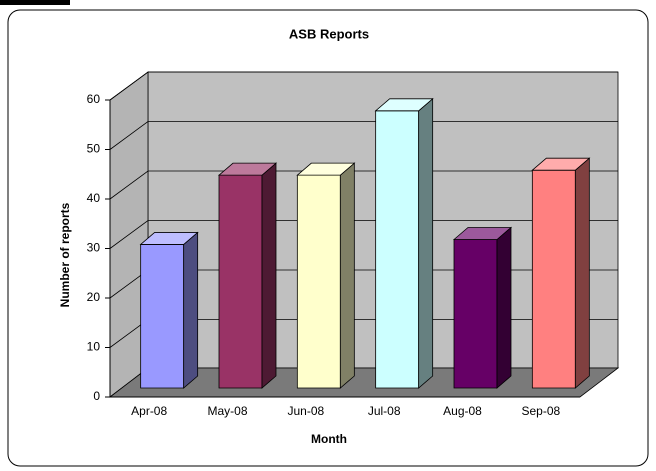 The image size is (656, 471). What do you see at coordinates (227, 411) in the screenshot?
I see `x-tick-label: May-08` at bounding box center [227, 411].